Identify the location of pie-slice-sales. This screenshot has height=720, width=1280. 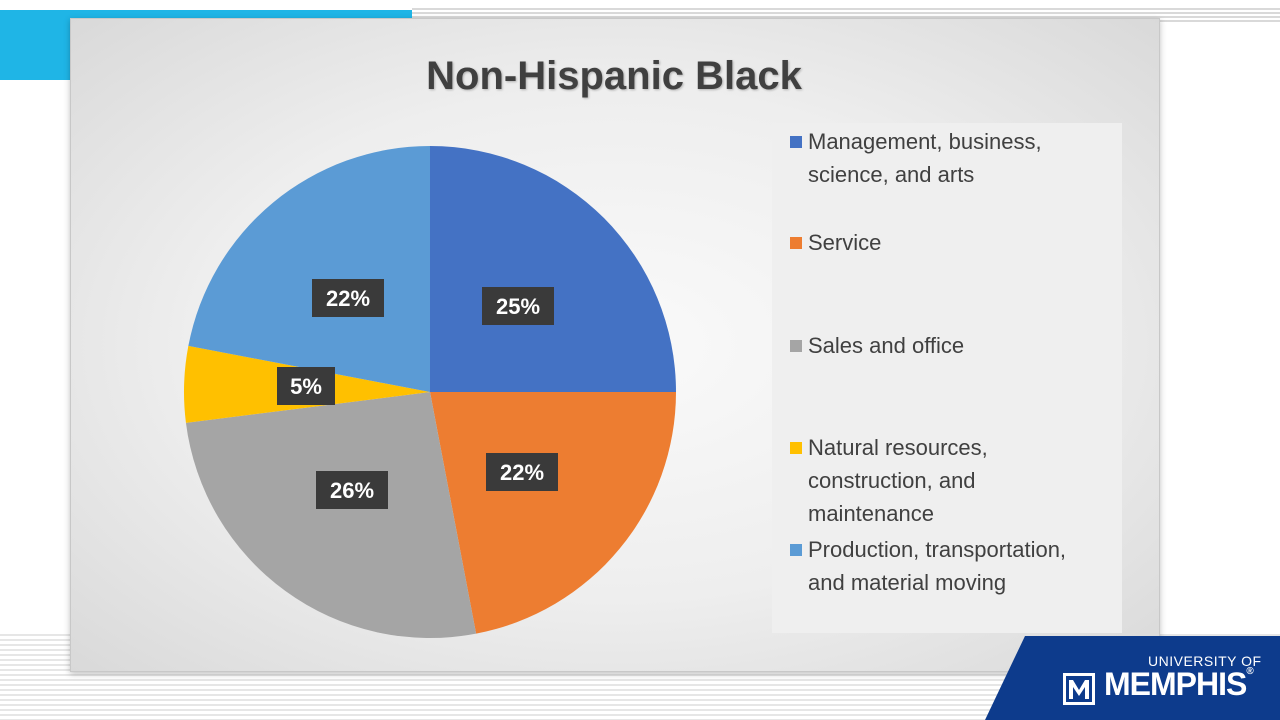
(331, 515).